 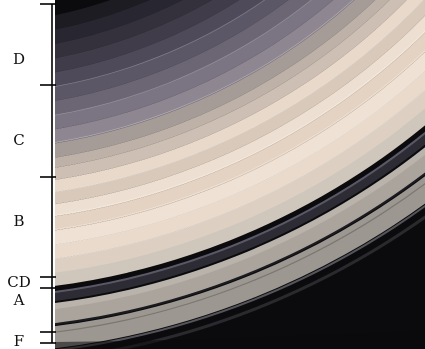 What do you see at coordinates (19, 59) in the screenshot?
I see `ring-label-d: D` at bounding box center [19, 59].